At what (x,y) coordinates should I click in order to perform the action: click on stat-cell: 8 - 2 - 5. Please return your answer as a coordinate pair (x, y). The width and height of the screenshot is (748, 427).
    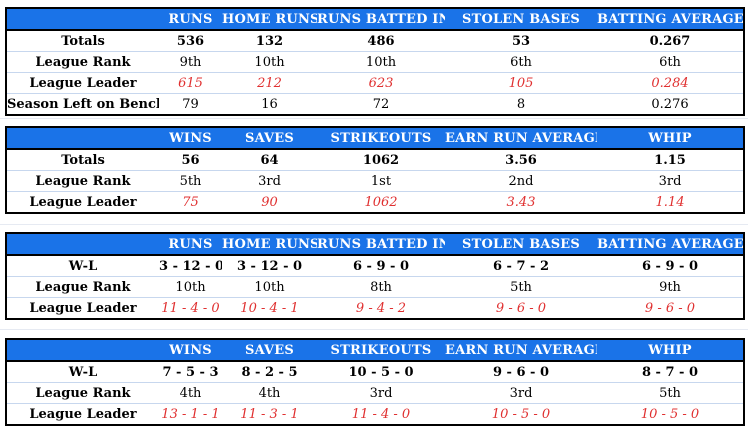
    Looking at the image, I should click on (269, 372).